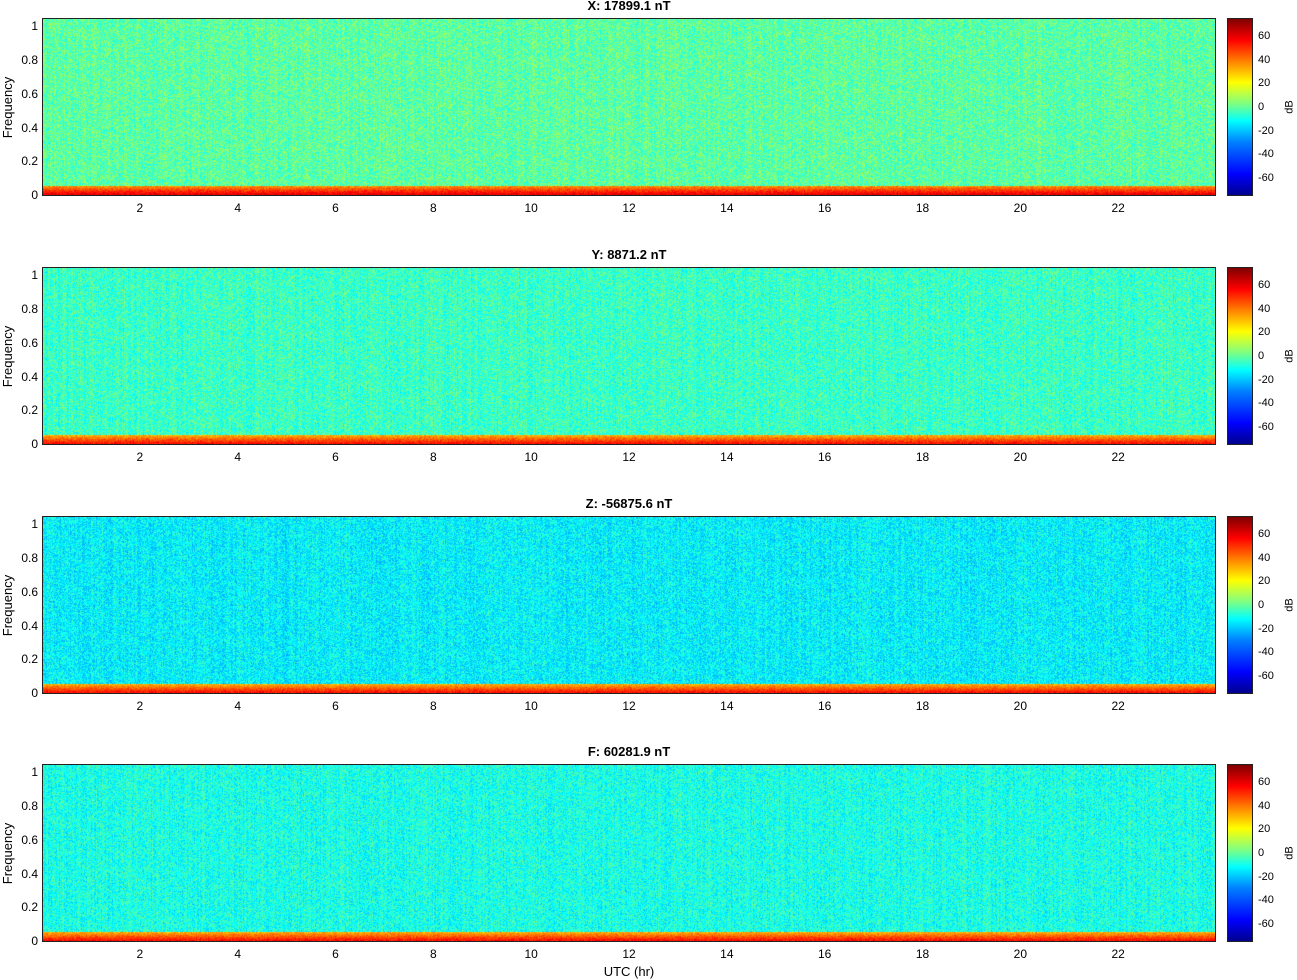  Describe the element at coordinates (629, 751) in the screenshot. I see `panel-title: F: 60281.9 nT` at that location.